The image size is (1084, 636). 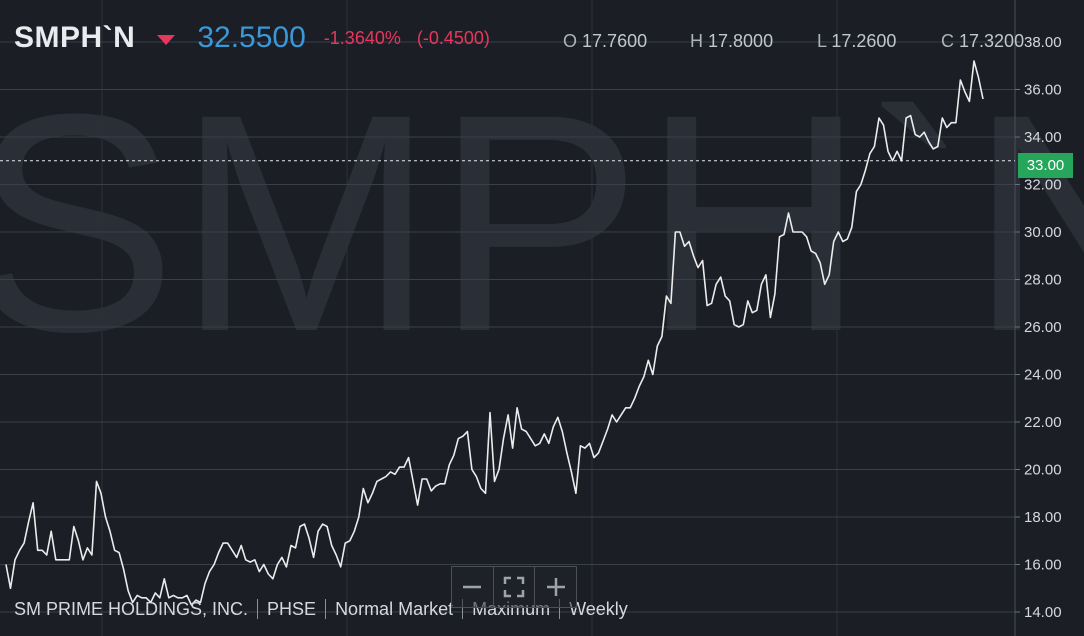 I want to click on ohlc-open: O 17.7600, so click(x=605, y=41).